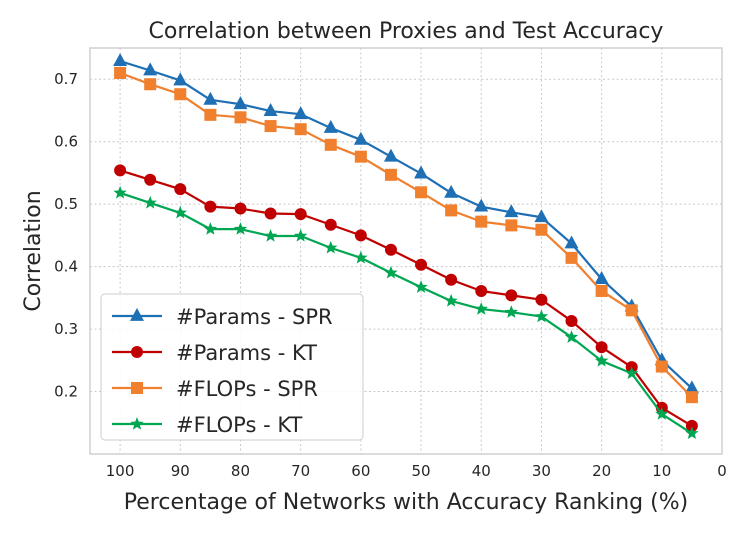 This screenshot has width=747, height=534. I want to click on legend-box, so click(232, 367).